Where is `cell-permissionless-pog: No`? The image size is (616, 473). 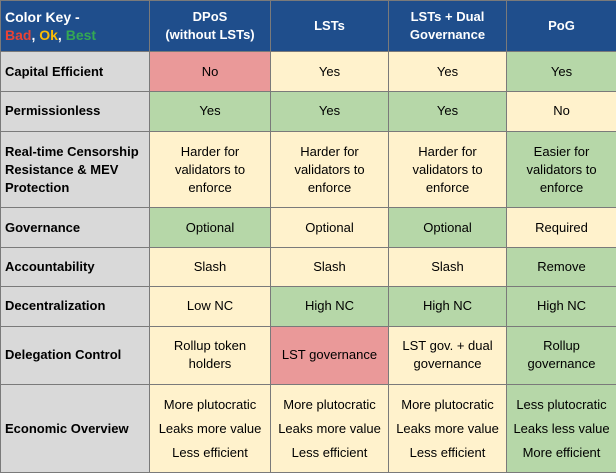 cell-permissionless-pog: No is located at coordinates (561, 111).